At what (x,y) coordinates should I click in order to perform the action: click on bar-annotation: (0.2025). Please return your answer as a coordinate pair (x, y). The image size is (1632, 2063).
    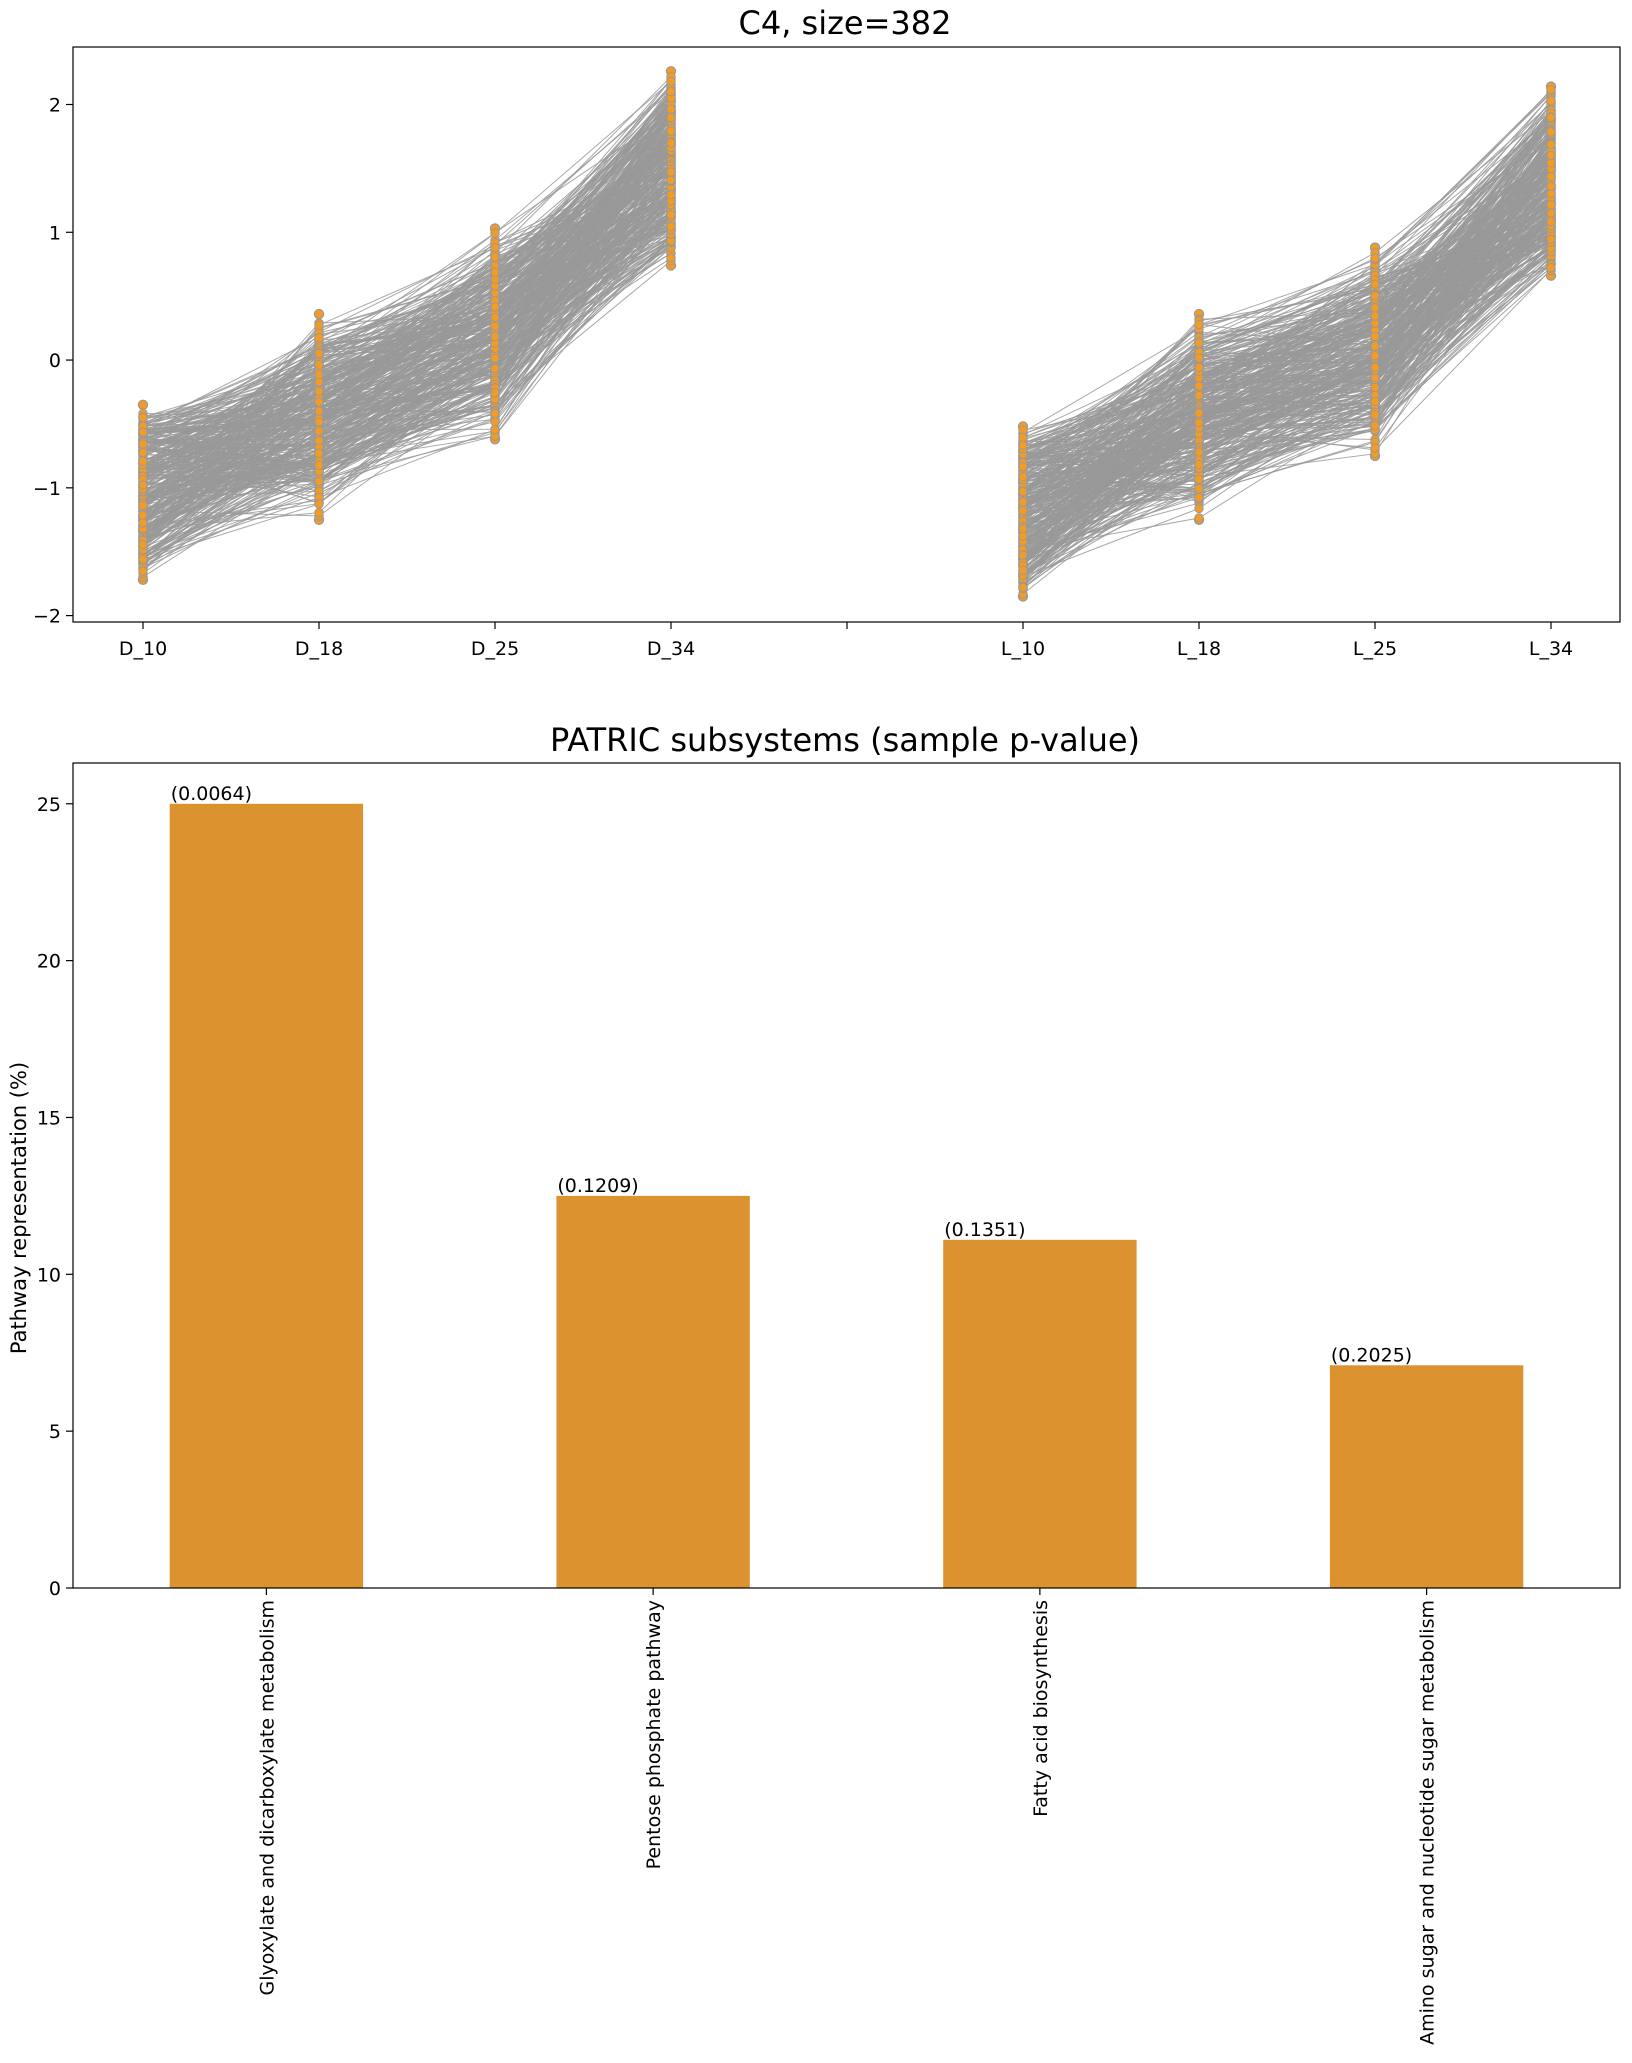
    Looking at the image, I should click on (1371, 1355).